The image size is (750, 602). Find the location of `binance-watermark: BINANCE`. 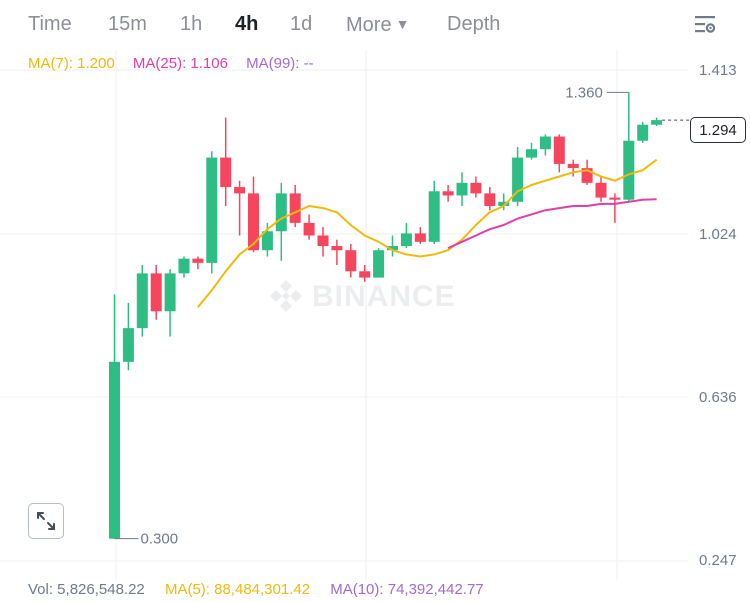

binance-watermark: BINANCE is located at coordinates (378, 297).